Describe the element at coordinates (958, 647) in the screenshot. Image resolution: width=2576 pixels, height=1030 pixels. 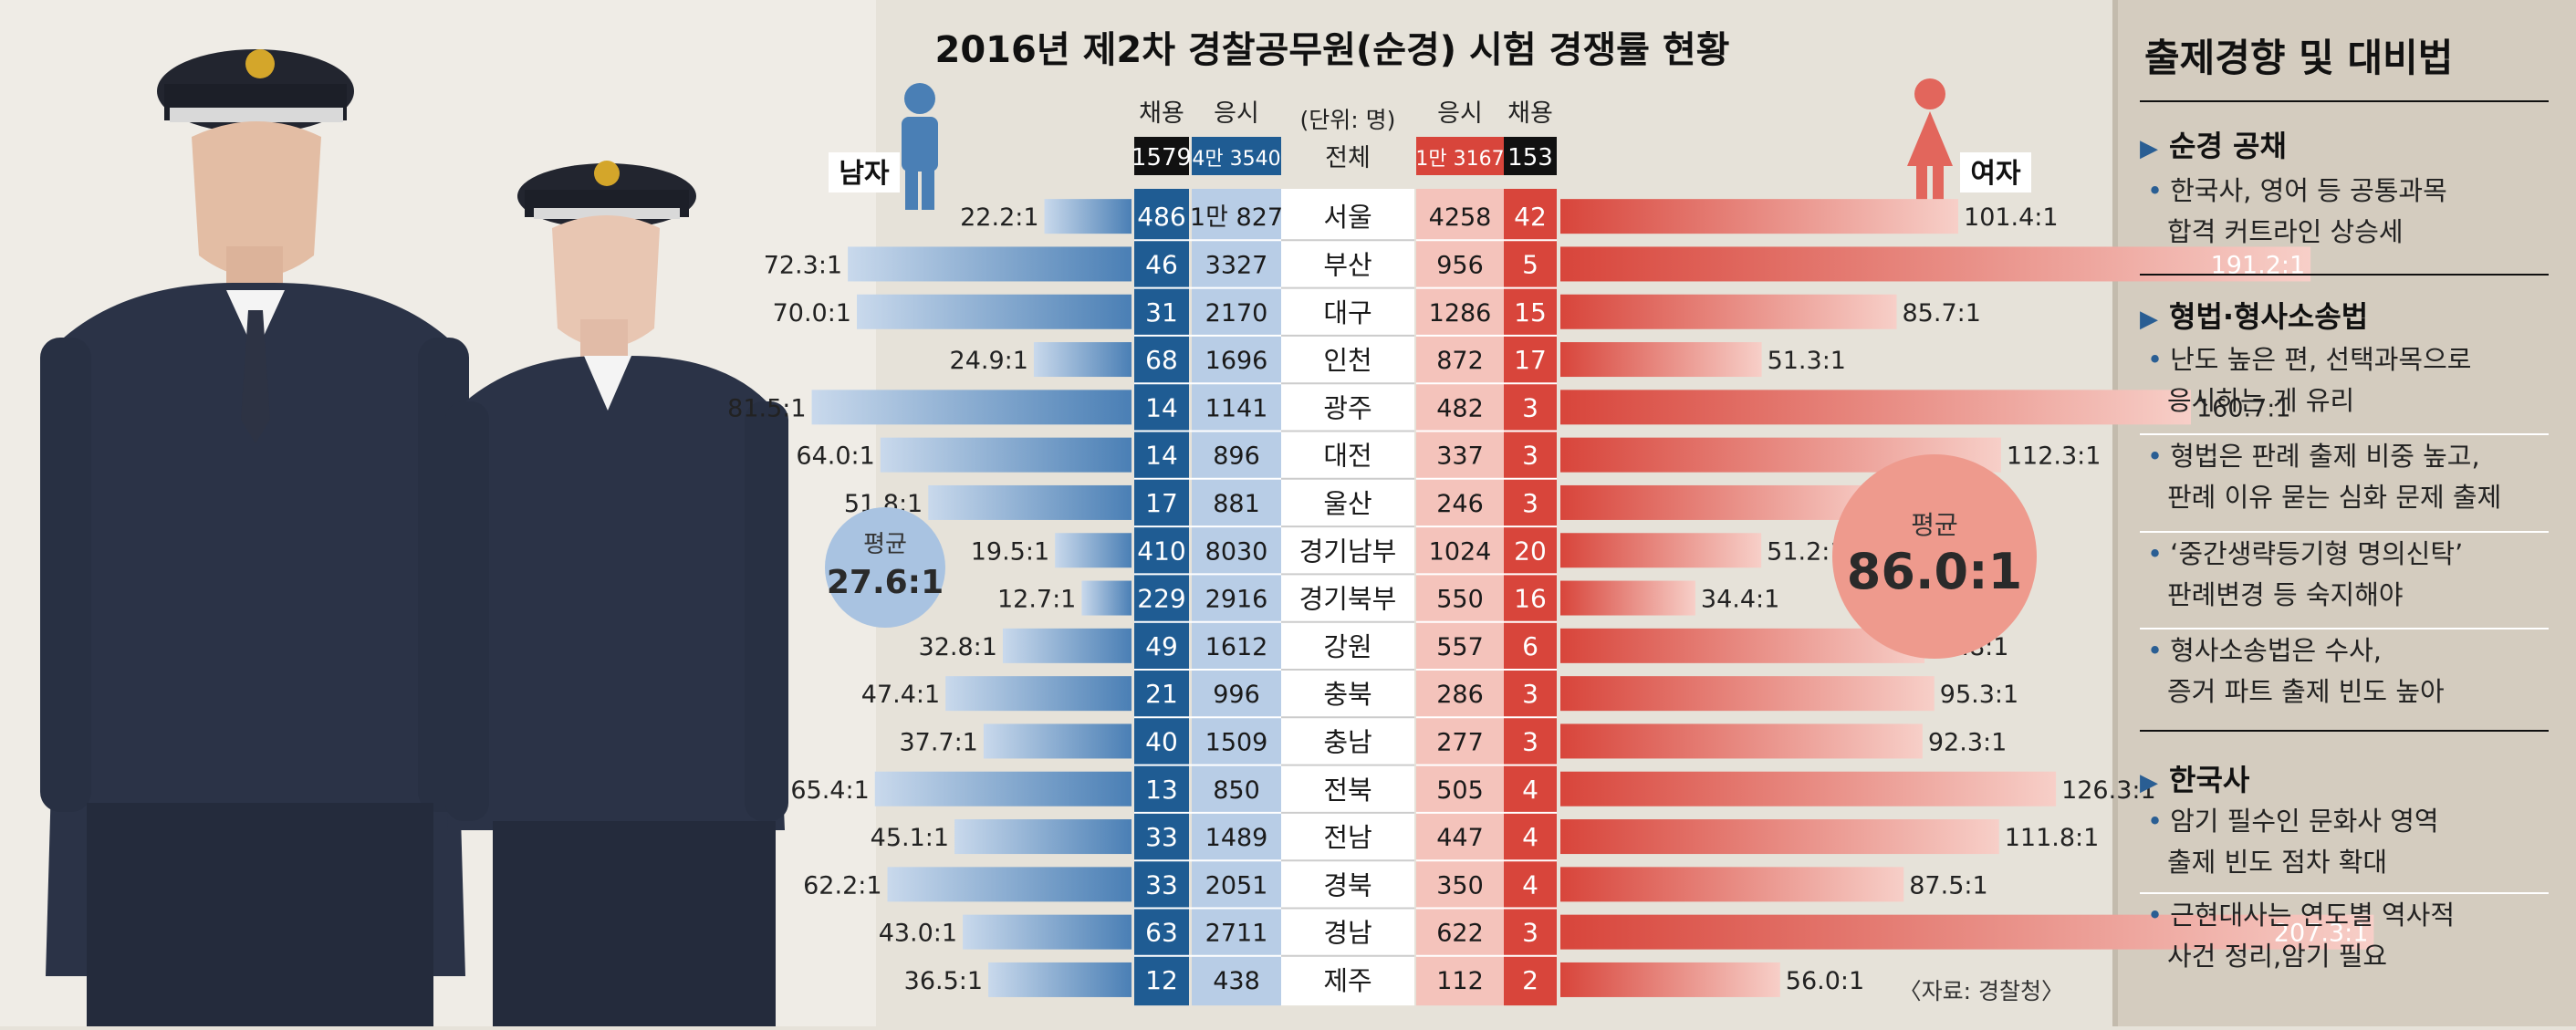
I see `male-ratio-label: 32.8:1` at that location.